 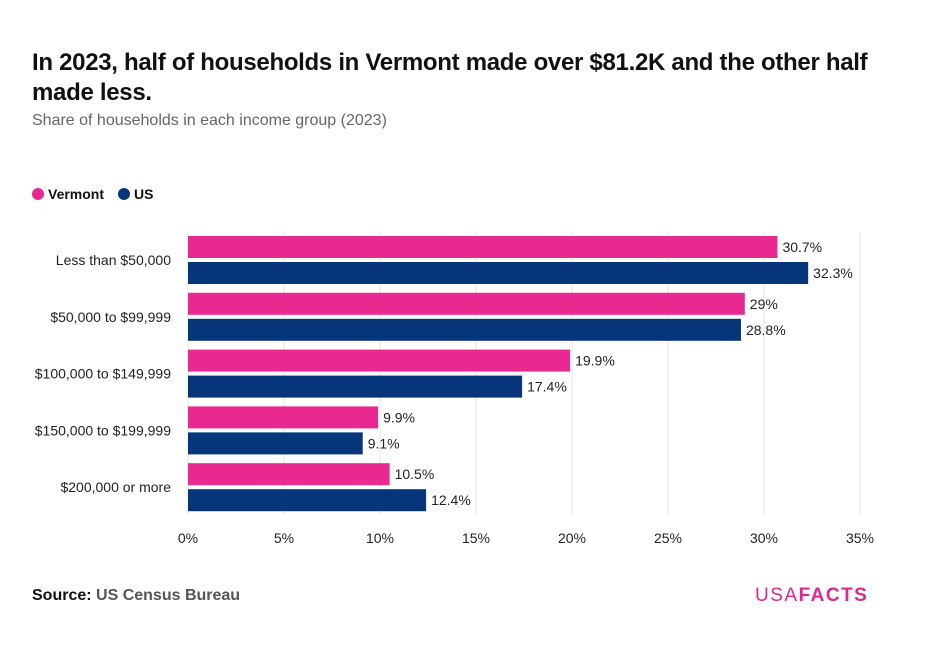 What do you see at coordinates (76, 194) in the screenshot?
I see `legend-label-vermont: Vermont` at bounding box center [76, 194].